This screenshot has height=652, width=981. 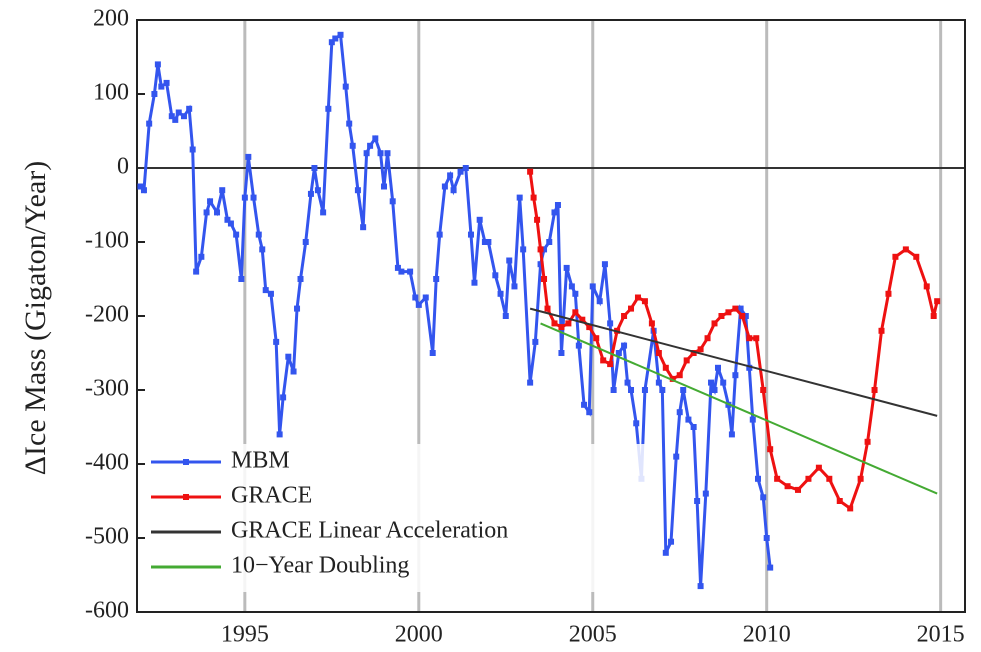 What do you see at coordinates (111, 93) in the screenshot?
I see `y-tick-label: 100` at bounding box center [111, 93].